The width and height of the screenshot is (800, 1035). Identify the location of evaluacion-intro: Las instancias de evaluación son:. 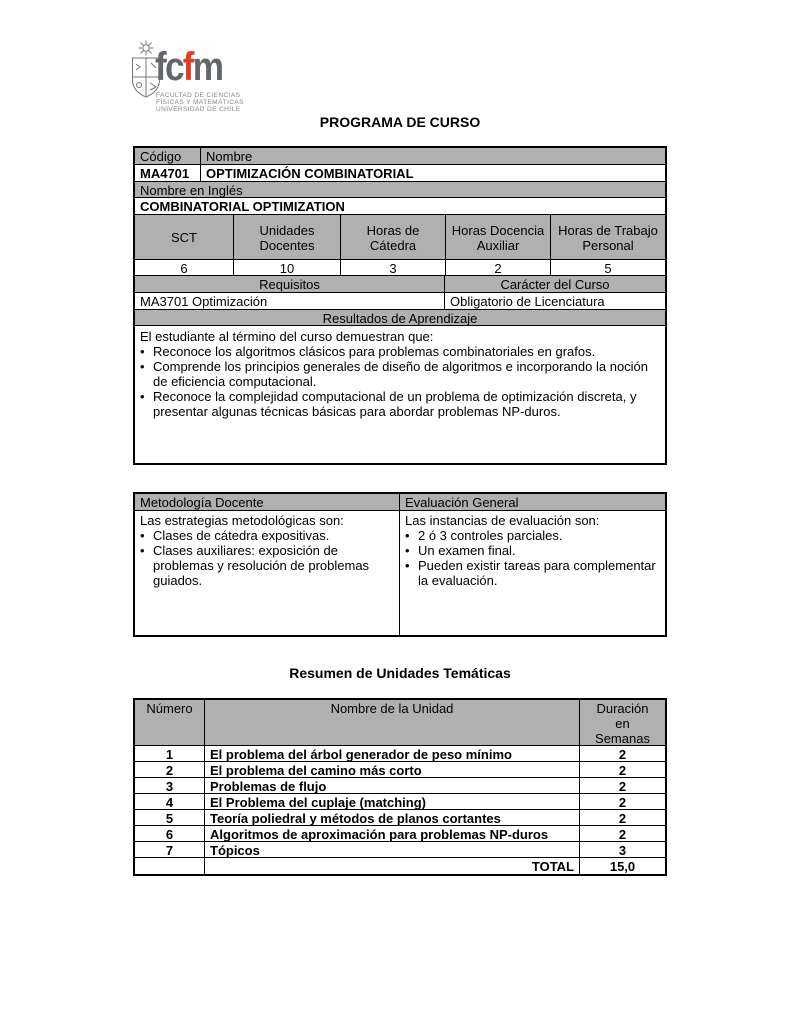
(502, 520).